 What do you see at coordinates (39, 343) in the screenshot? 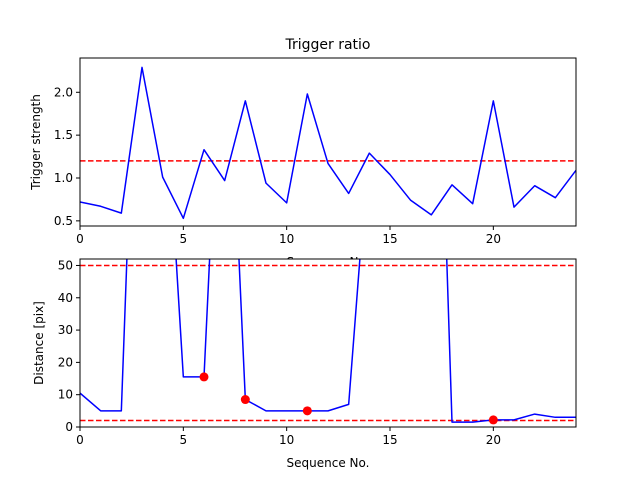
I see `y-axis-label: Distance [pix]` at bounding box center [39, 343].